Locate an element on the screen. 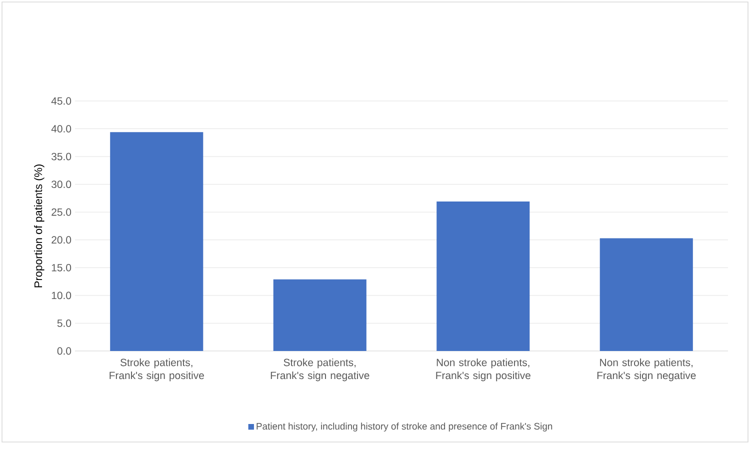 This screenshot has width=750, height=452. y-tick-label: 0.0 is located at coordinates (64, 351).